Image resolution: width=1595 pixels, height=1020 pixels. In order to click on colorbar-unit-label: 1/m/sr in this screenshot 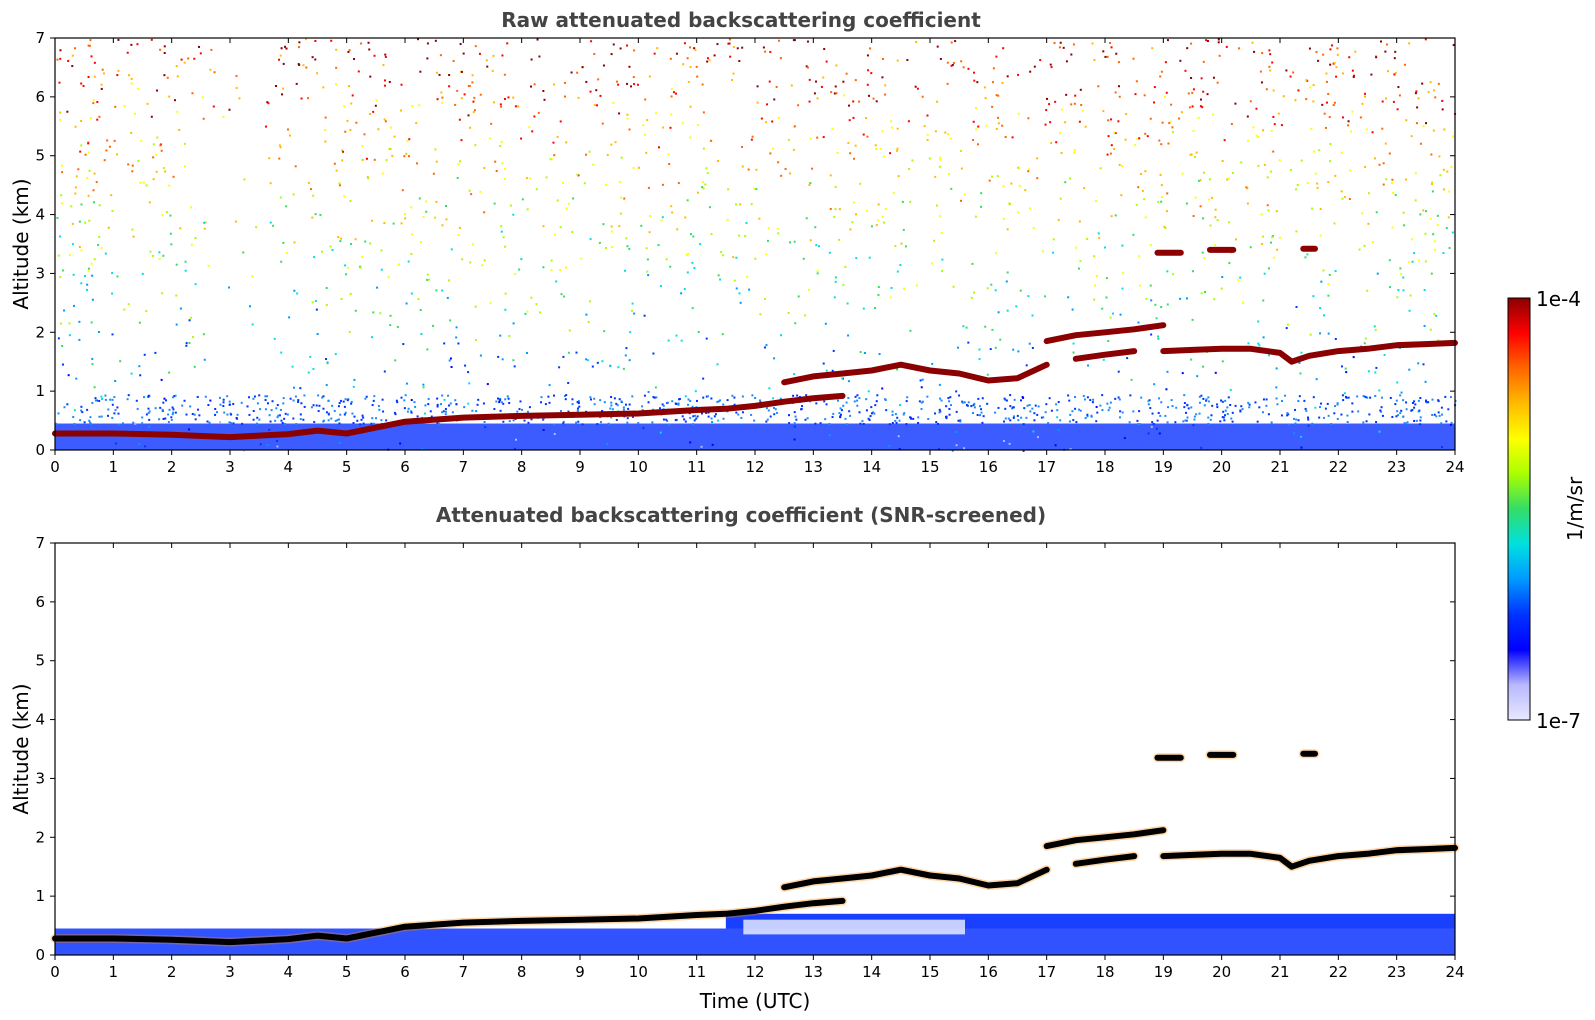, I will do `click(1575, 508)`.